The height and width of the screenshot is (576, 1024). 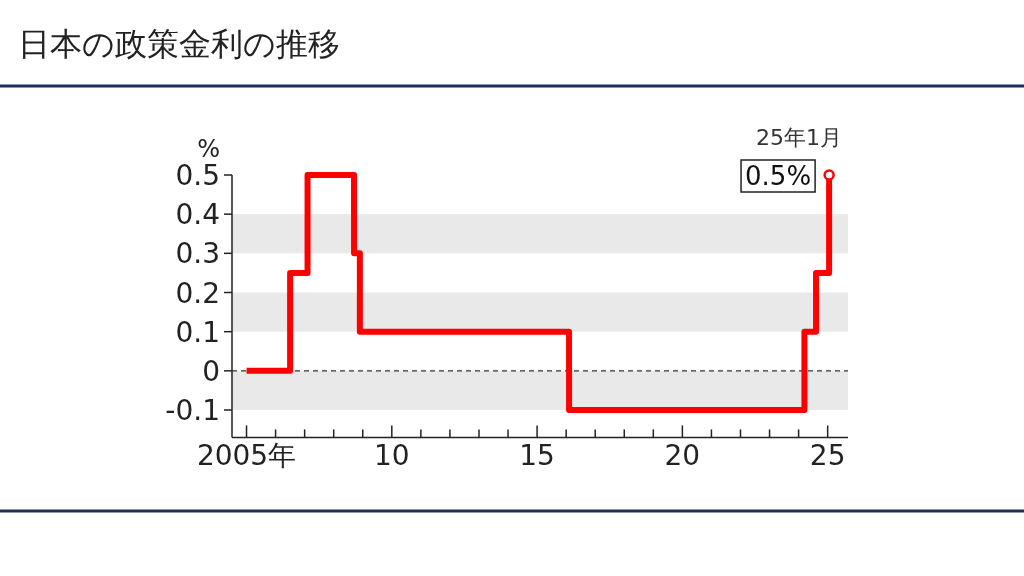 I want to click on x-tick-label: 2005年, so click(x=246, y=456).